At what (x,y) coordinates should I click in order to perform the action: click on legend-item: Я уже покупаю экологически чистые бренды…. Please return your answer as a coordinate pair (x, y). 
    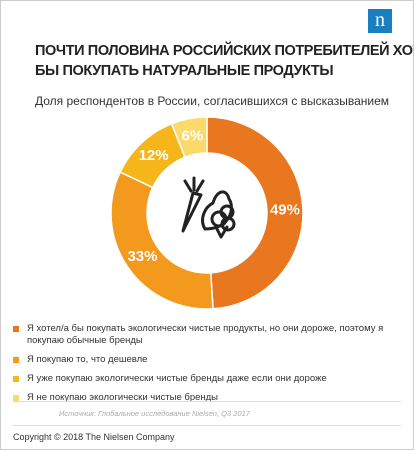
    Looking at the image, I should click on (205, 379).